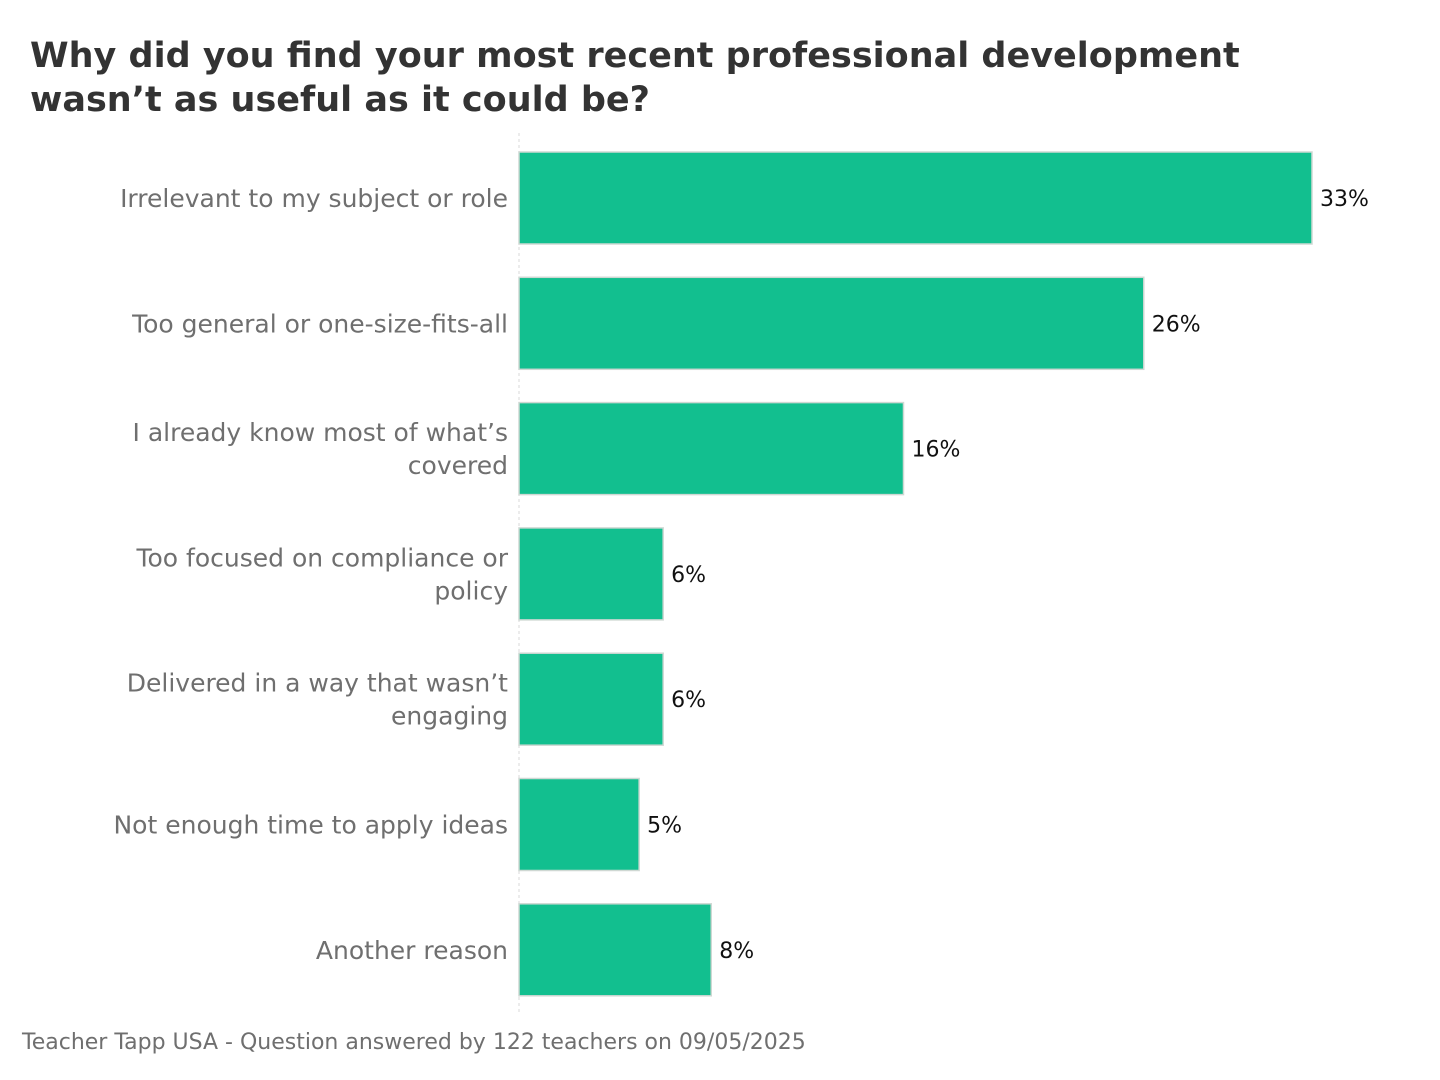 Image resolution: width=1440 pixels, height=1080 pixels. I want to click on value-label-4: 6%, so click(688, 700).